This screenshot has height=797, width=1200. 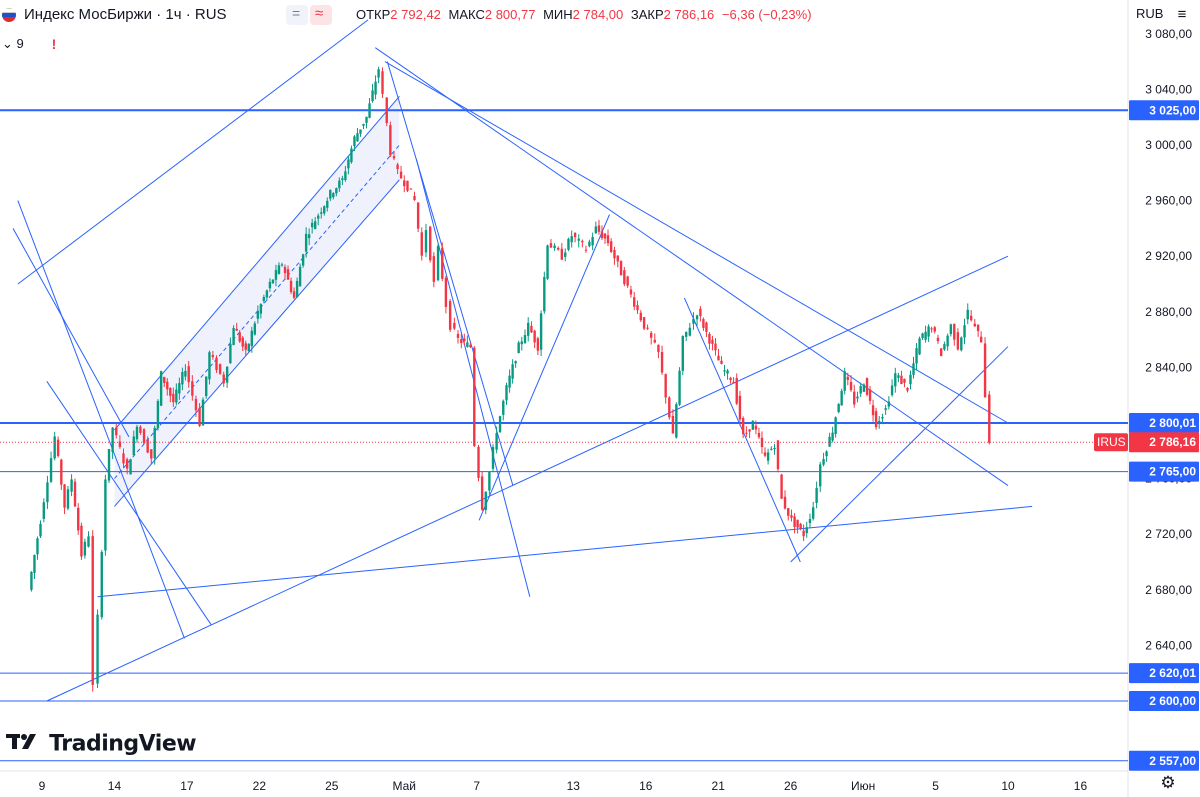 What do you see at coordinates (1168, 367) in the screenshot?
I see `y-tick-label: 2 840,00` at bounding box center [1168, 367].